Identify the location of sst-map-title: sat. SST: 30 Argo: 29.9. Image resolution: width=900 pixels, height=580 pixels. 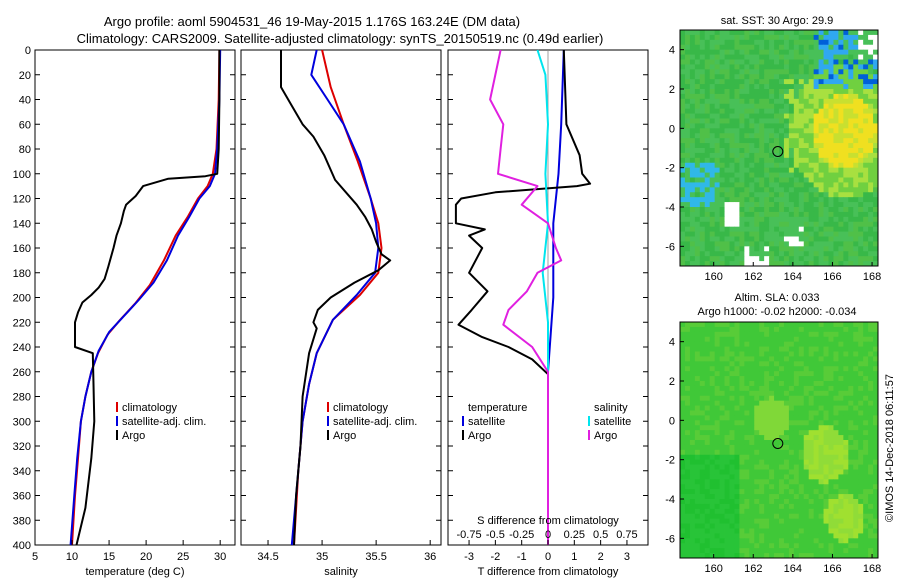
(777, 21).